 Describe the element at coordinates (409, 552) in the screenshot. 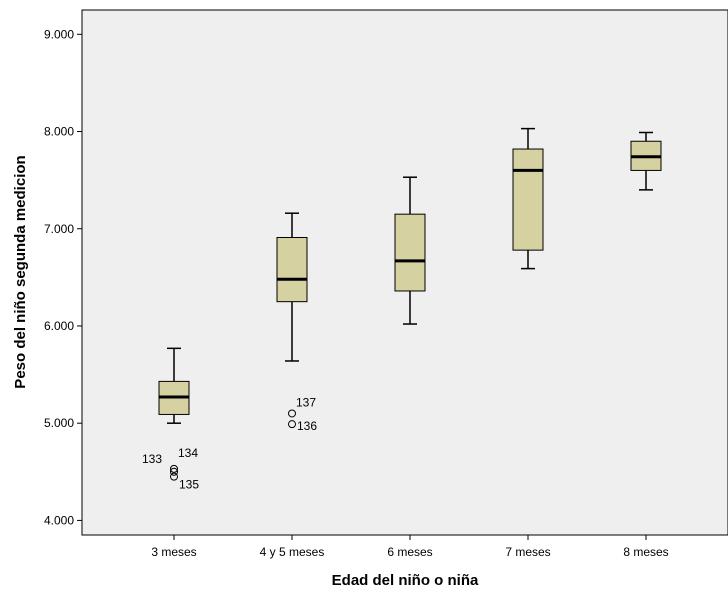

I see `x-tick-label: 6 meses` at that location.